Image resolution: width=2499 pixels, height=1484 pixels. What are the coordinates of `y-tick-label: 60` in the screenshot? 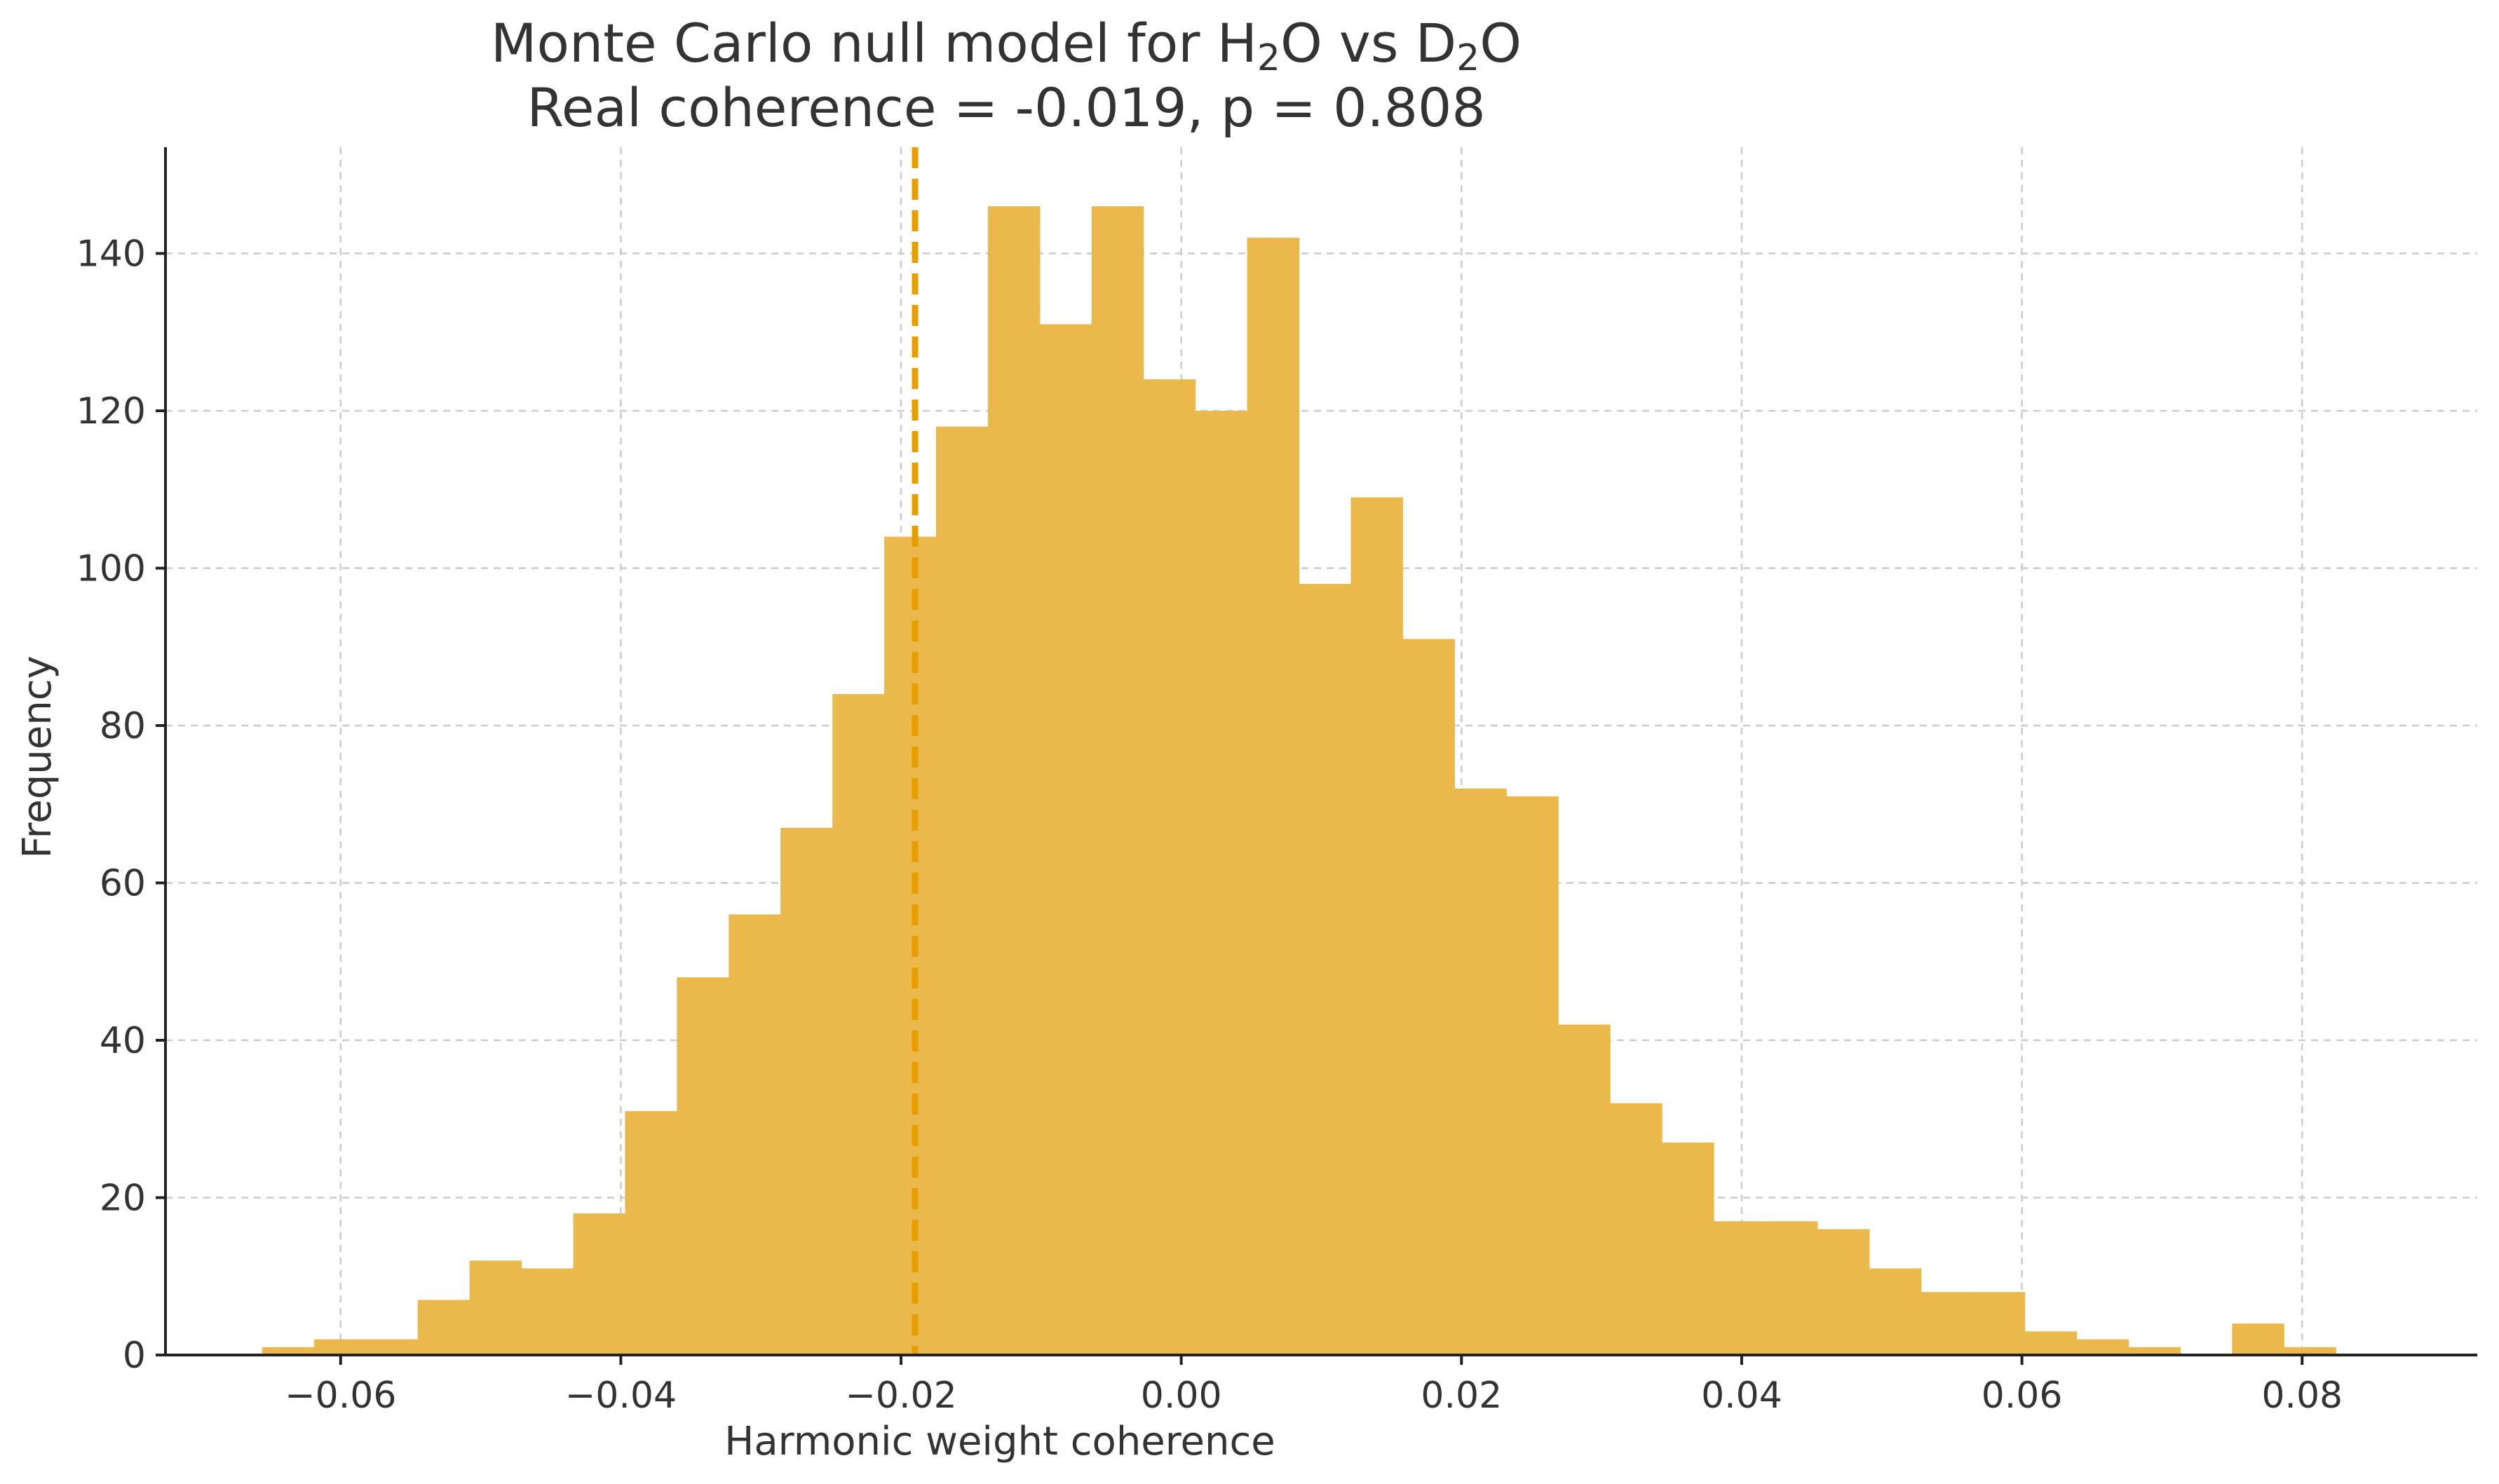 It's located at (123, 884).